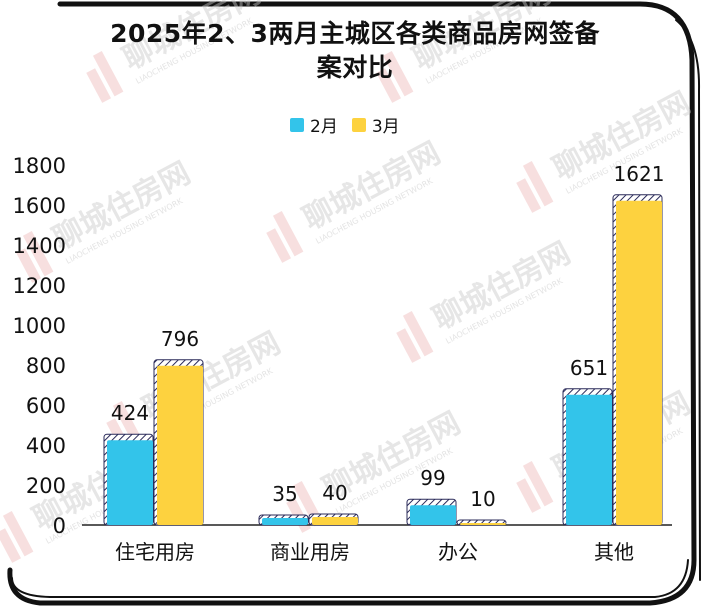 This screenshot has width=706, height=609. I want to click on data-label: 35, so click(284, 494).